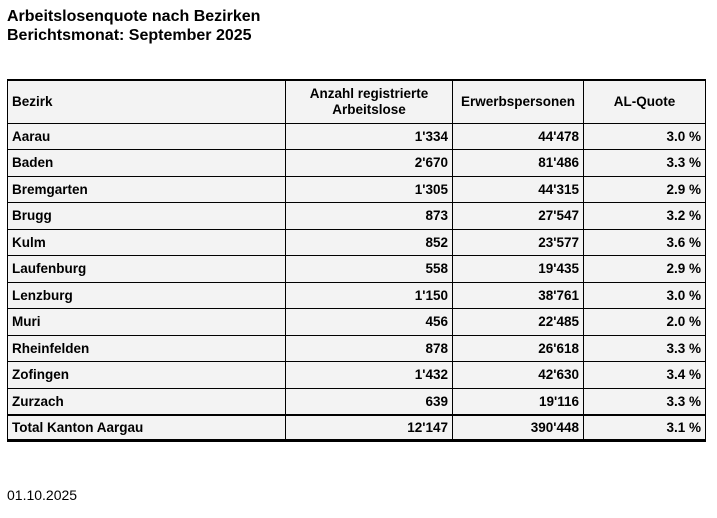  Describe the element at coordinates (369, 163) in the screenshot. I see `arbeitslose-cell: 2'670` at that location.